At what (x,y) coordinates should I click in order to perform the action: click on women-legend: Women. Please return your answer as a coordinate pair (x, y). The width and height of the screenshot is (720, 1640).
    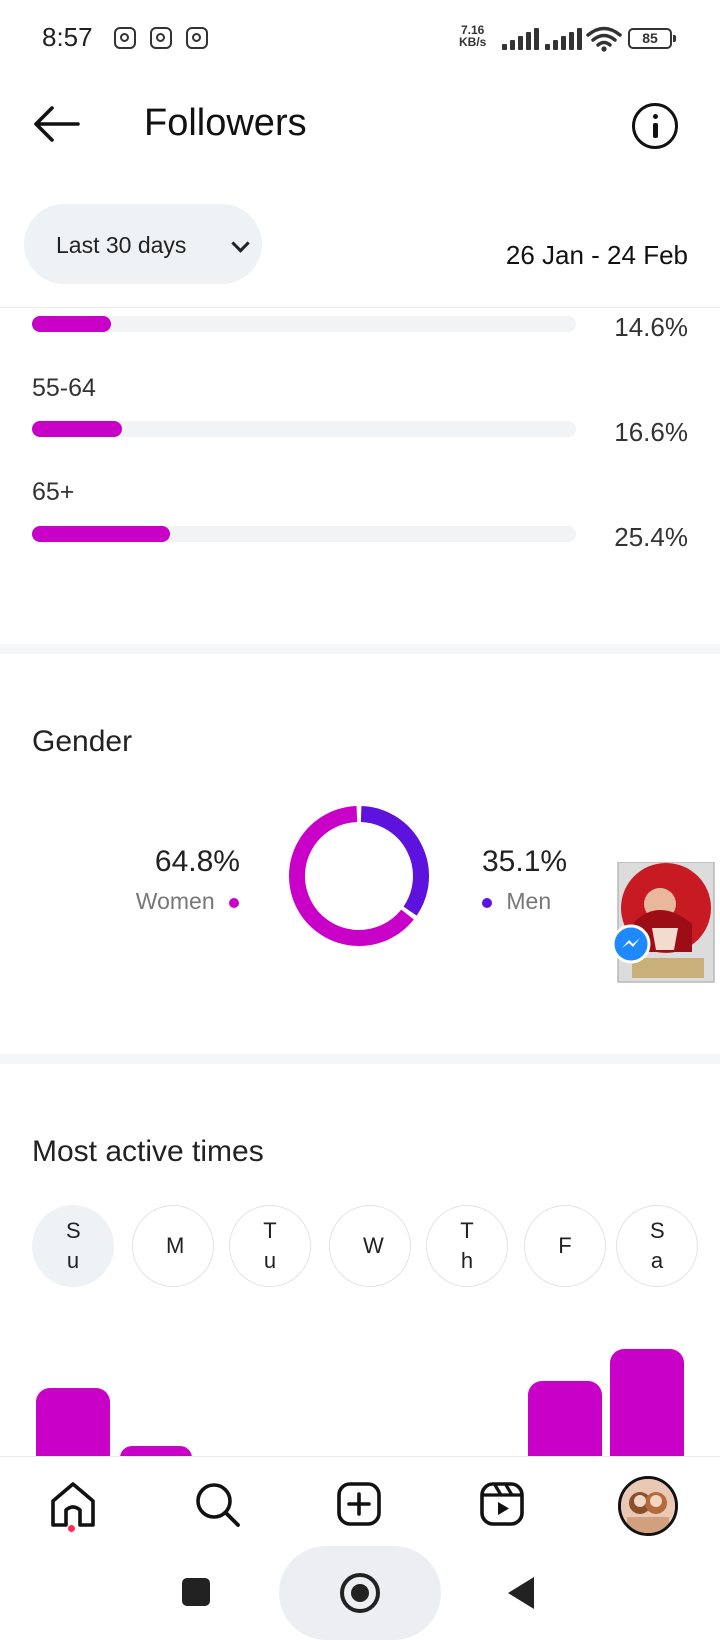
    Looking at the image, I should click on (187, 901).